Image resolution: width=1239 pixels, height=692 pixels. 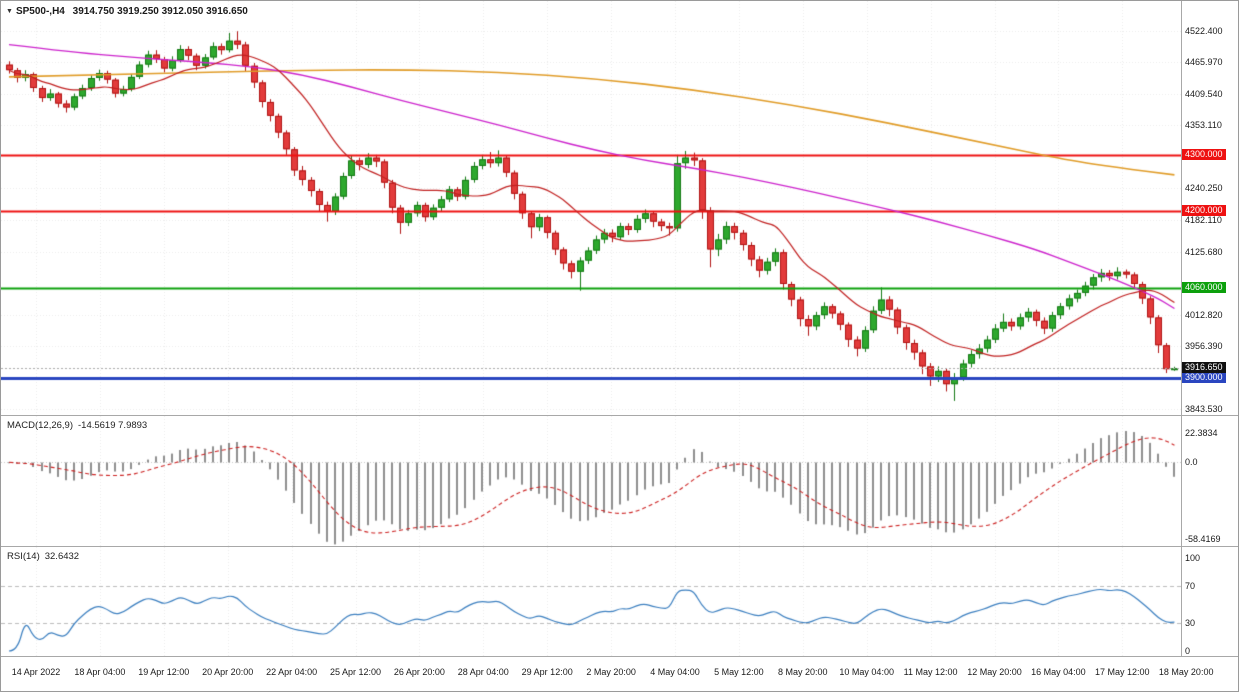 What do you see at coordinates (1203, 220) in the screenshot?
I see `axis-tick-label: 4182.110` at bounding box center [1203, 220].